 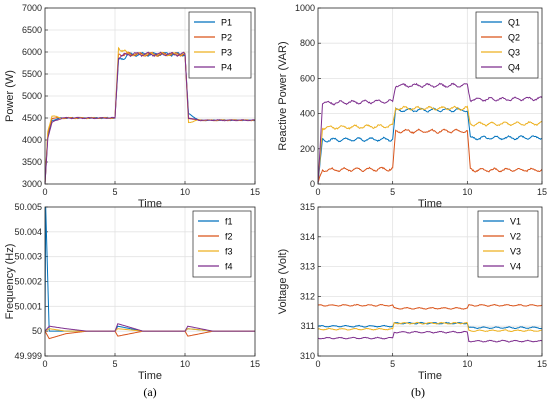 I want to click on legend-label: Q1, so click(x=514, y=23).